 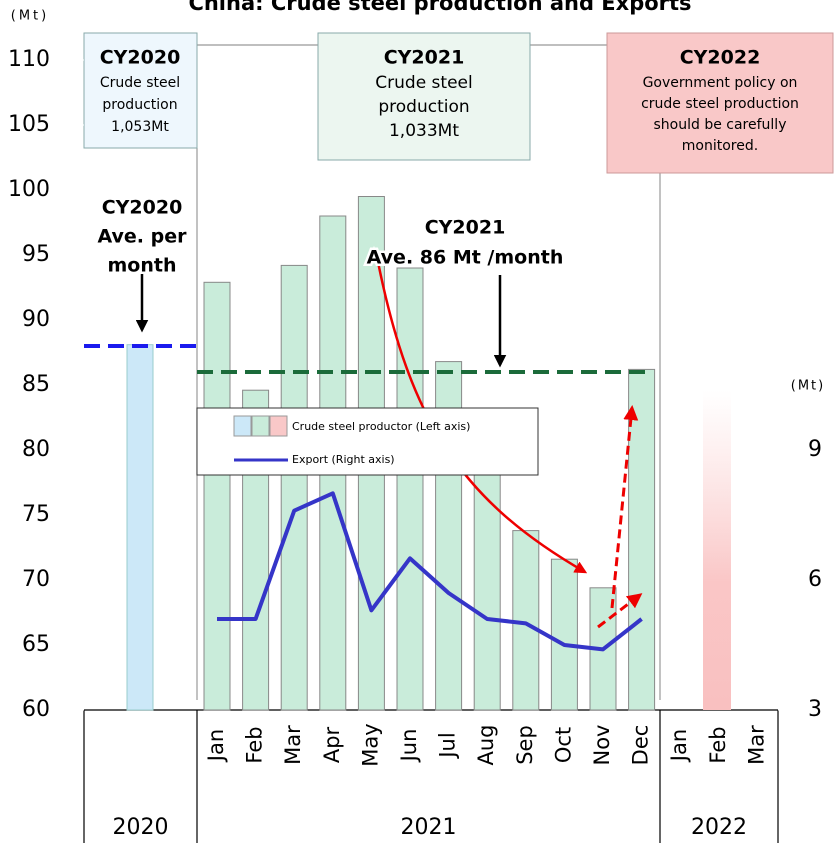 What do you see at coordinates (36, 319) in the screenshot?
I see `y-tick-label: 90` at bounding box center [36, 319].